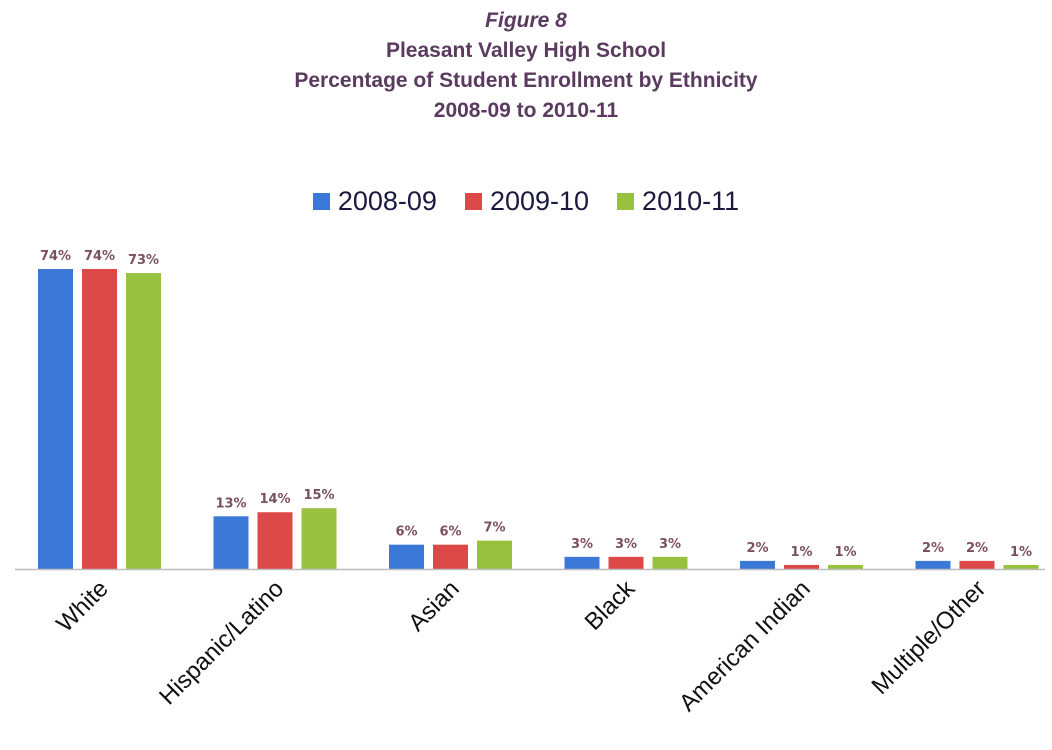 This screenshot has width=1052, height=750. I want to click on value-label-multiple-other-2009-10: 2%, so click(977, 548).